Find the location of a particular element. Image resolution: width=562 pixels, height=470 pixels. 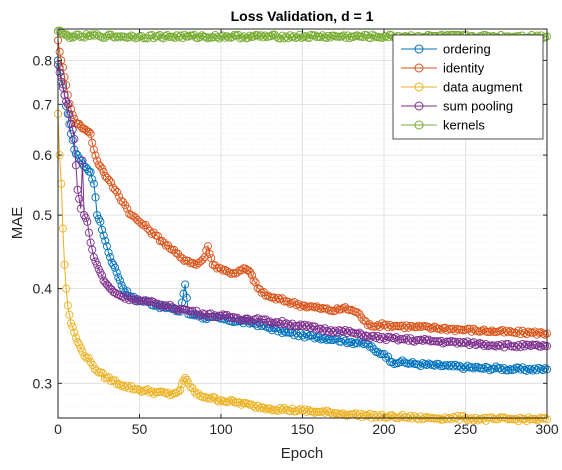

chart-title: Loss Validation, d = 1 is located at coordinates (302, 16).